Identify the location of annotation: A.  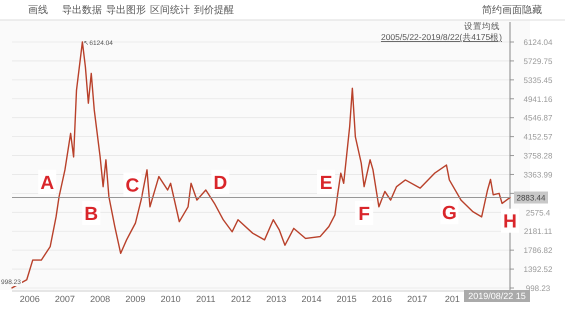
(47, 183).